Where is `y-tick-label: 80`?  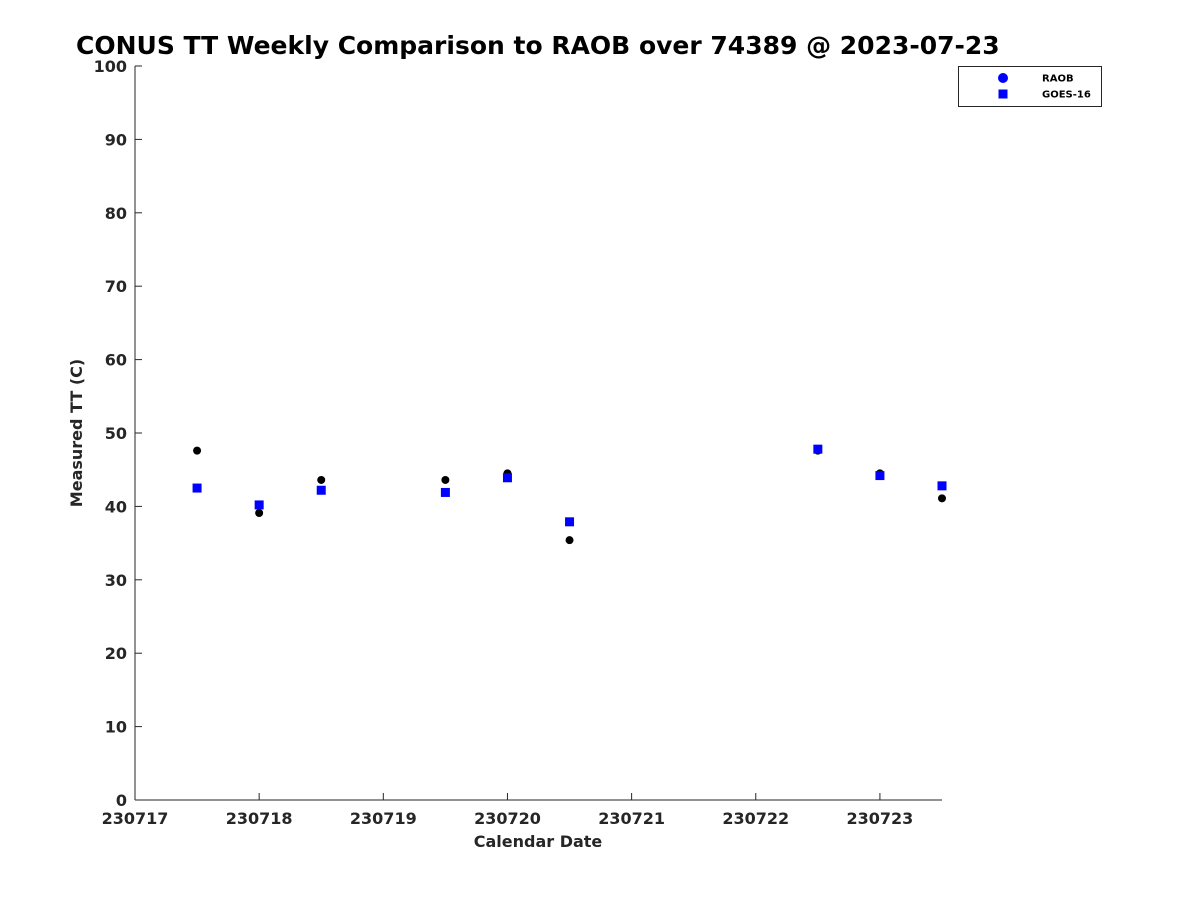 y-tick-label: 80 is located at coordinates (116, 213).